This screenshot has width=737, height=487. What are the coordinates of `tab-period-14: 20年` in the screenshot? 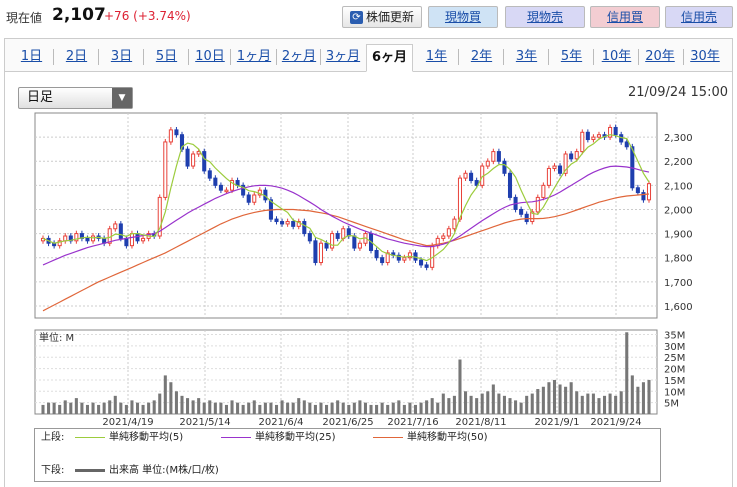 It's located at (660, 56).